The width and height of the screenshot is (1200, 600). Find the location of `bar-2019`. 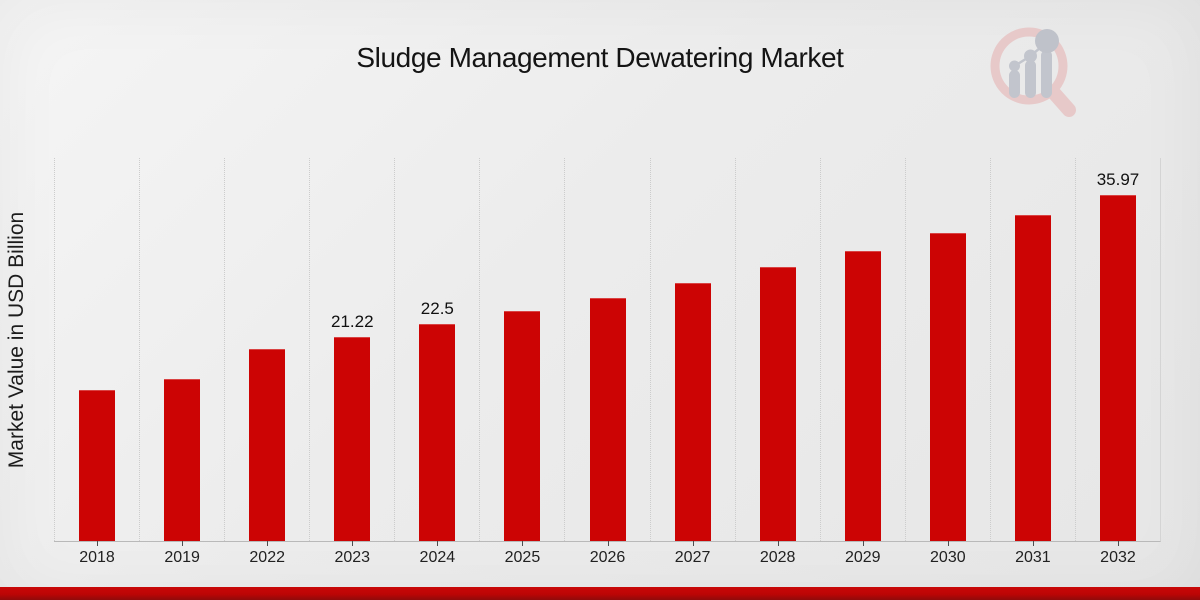

bar-2019 is located at coordinates (182, 460).